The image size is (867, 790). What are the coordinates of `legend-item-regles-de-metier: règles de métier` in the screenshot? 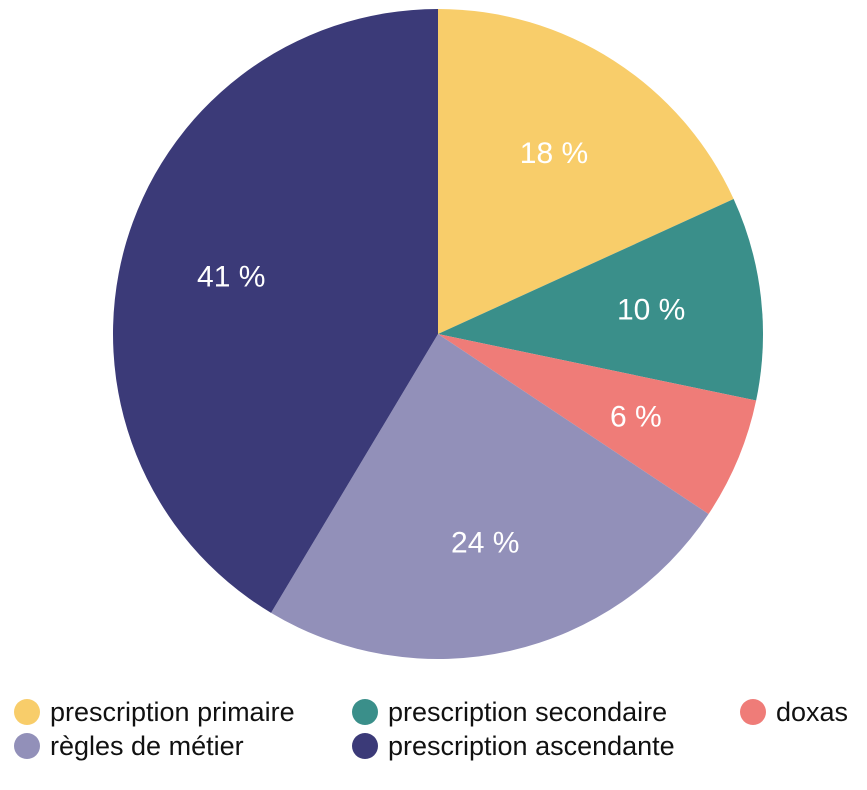 It's located at (129, 746).